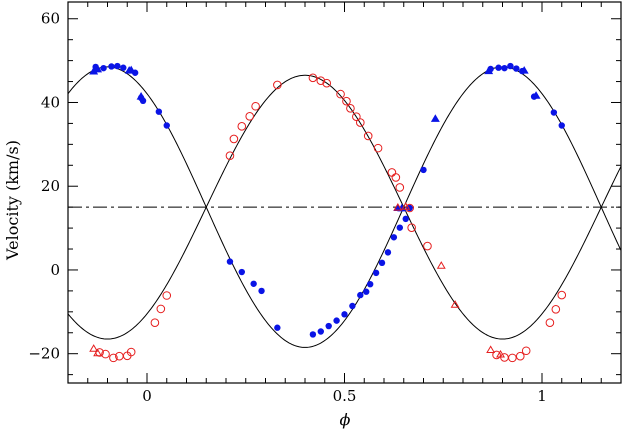 The image size is (623, 431). Describe the element at coordinates (147, 396) in the screenshot. I see `x-tick-label: 0` at that location.